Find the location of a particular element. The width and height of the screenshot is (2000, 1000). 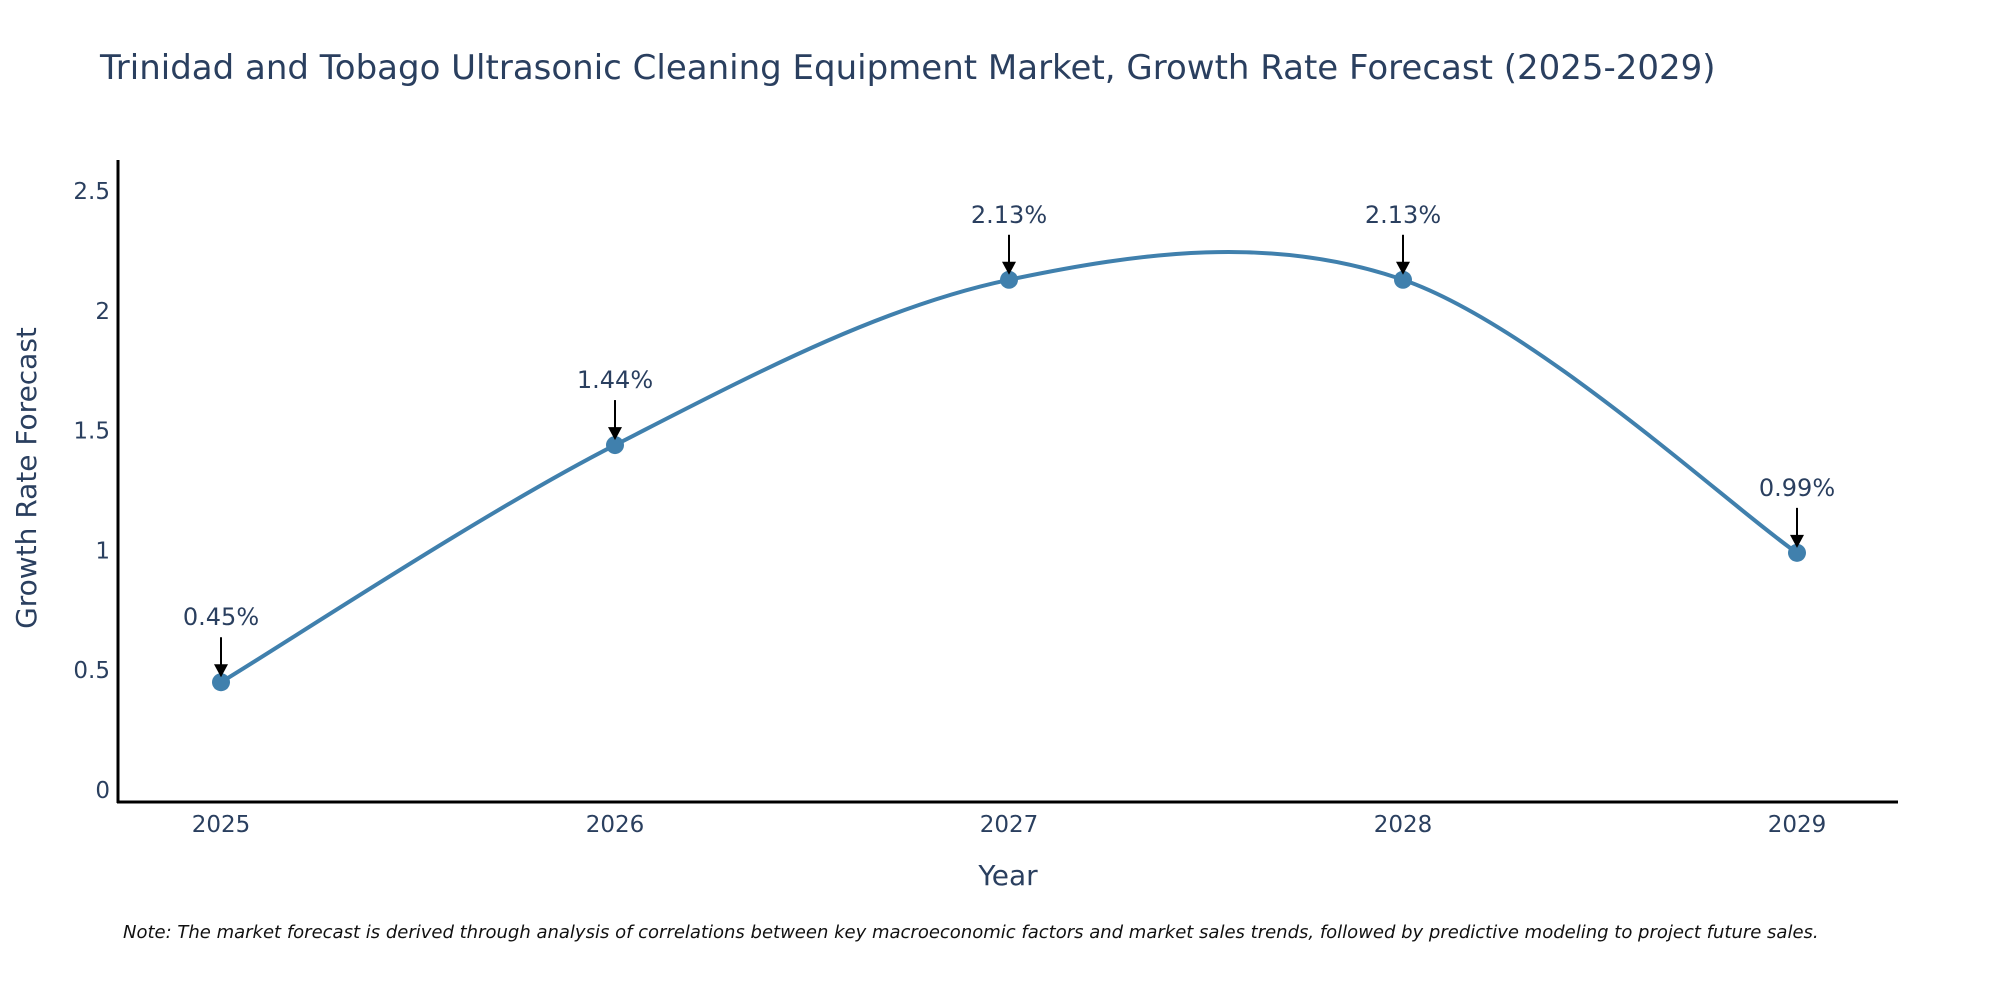

data-label: 0.99% is located at coordinates (1797, 488).